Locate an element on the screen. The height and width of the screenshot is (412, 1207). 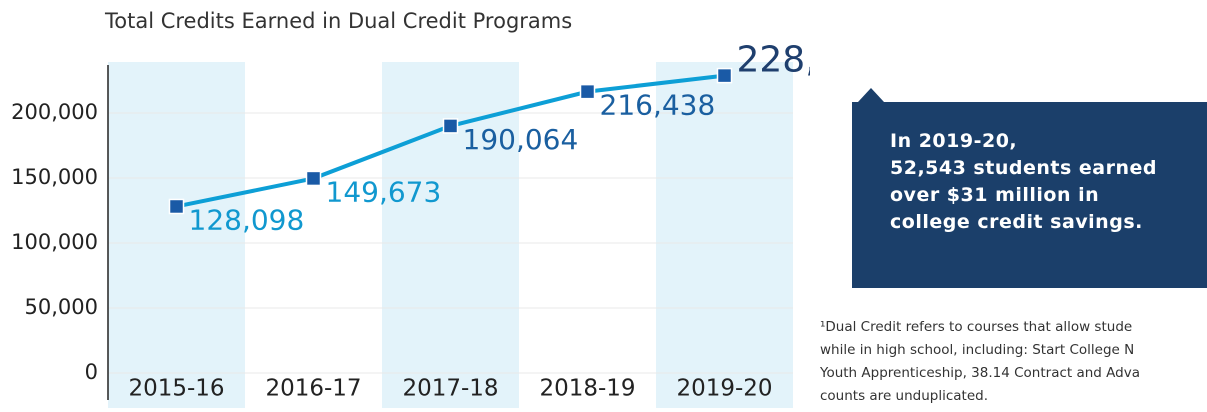
data-label: 228,769 Credits Earned is located at coordinates (774, 60).